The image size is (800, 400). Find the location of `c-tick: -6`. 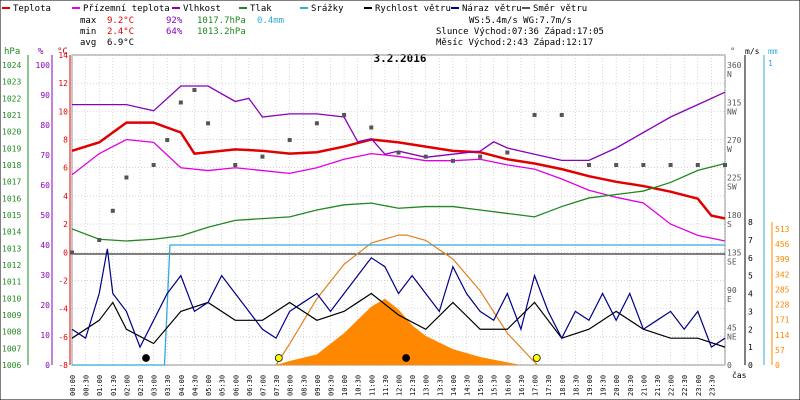

c-tick: -6 is located at coordinates (63, 337).